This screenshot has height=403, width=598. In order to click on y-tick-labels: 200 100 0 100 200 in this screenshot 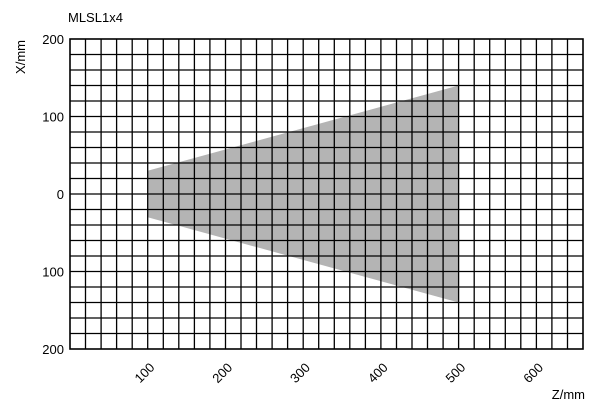, I will do `click(53, 194)`.